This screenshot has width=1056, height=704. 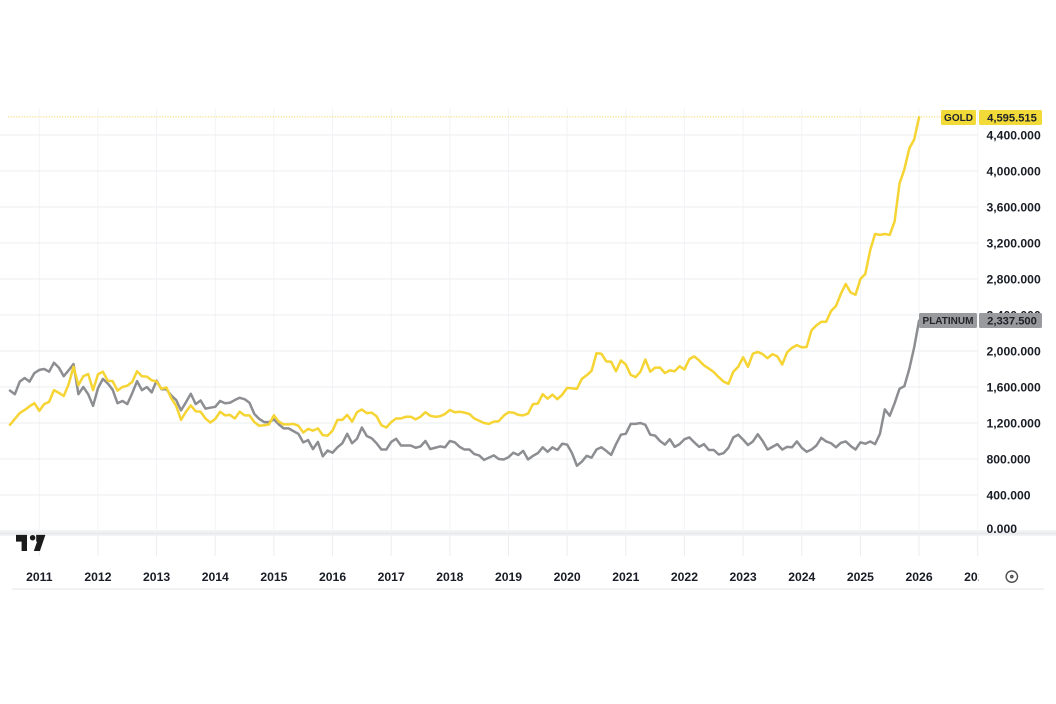 I want to click on svg-text: 2024, so click(x=801, y=577).